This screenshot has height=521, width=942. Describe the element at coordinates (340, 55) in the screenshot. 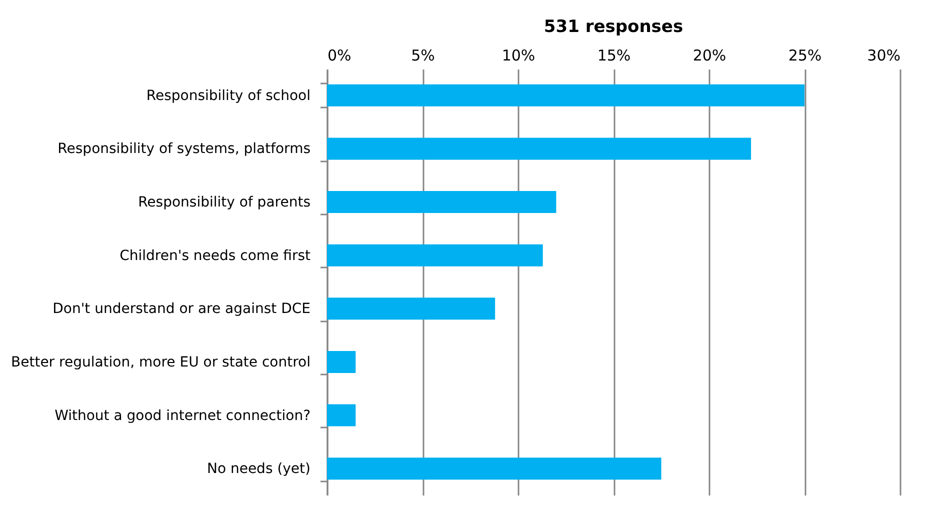

I see `x-tick-label: 0%` at that location.